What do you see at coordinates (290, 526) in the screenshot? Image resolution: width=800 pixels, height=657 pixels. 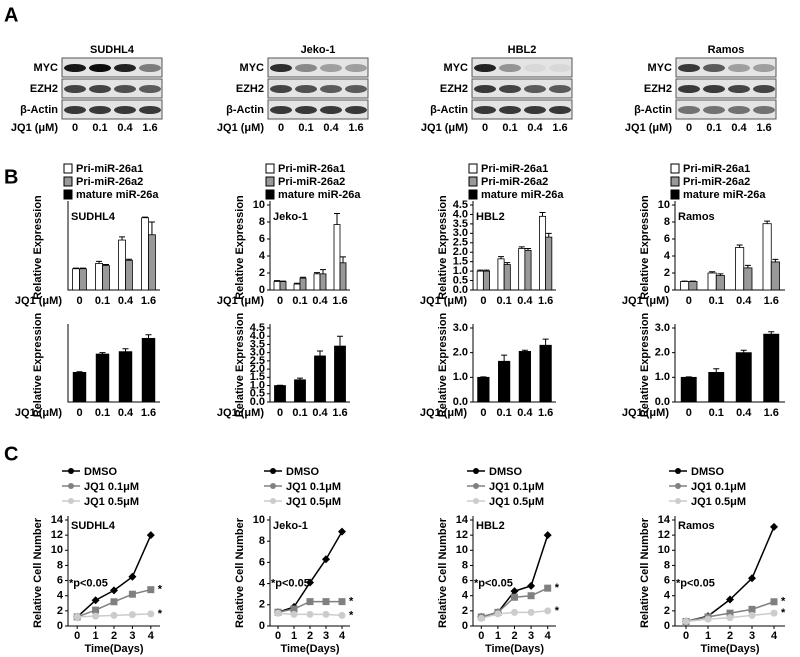 I see `chart-title: Jeko-1` at bounding box center [290, 526].